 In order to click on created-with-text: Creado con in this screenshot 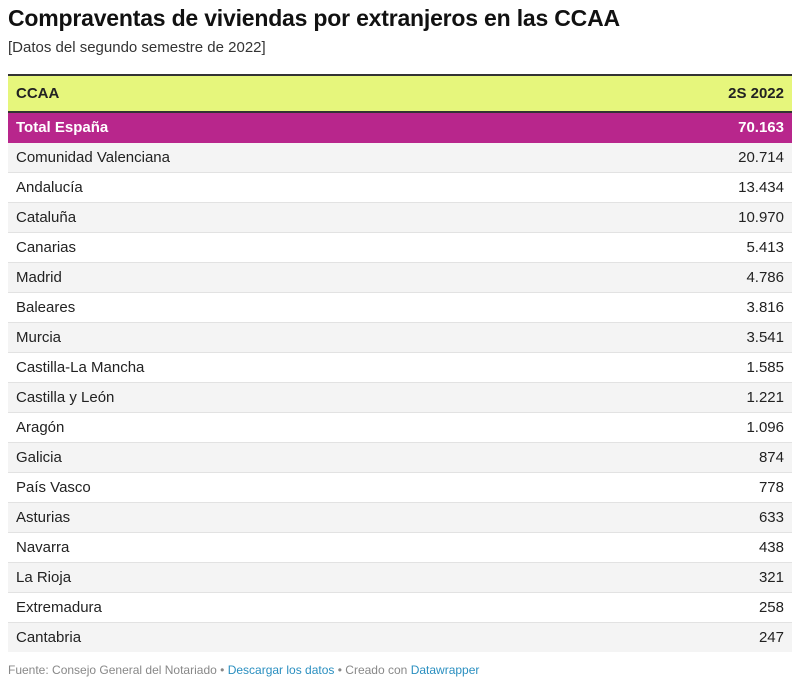, I will do `click(376, 670)`.